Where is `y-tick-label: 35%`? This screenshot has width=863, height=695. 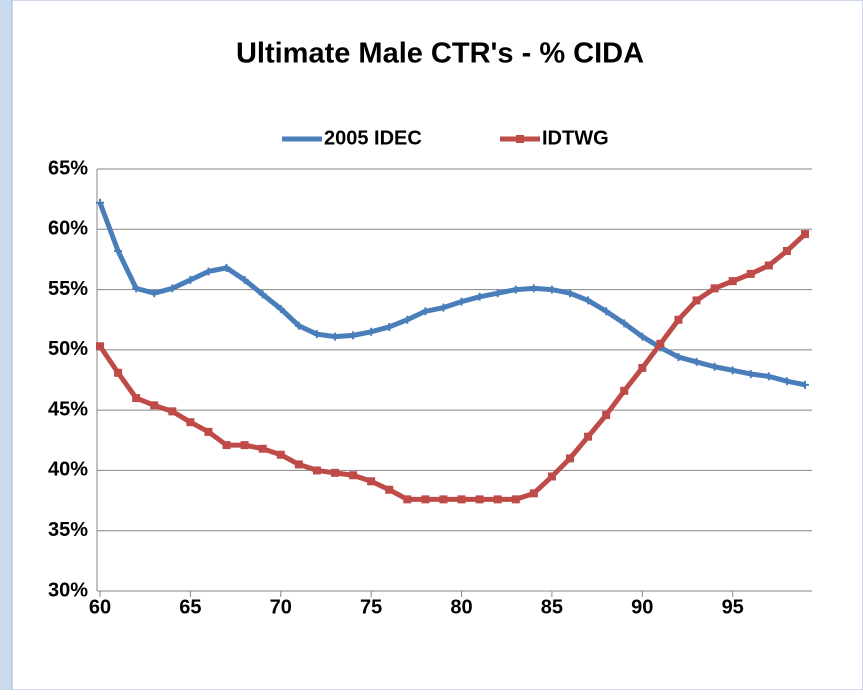 y-tick-label: 35% is located at coordinates (68, 530).